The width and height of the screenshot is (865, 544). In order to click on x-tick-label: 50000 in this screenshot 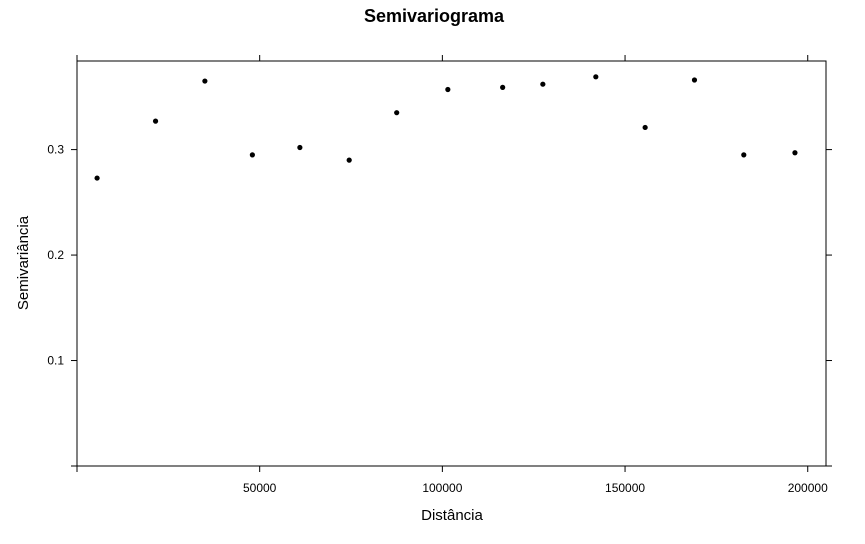, I will do `click(260, 488)`.